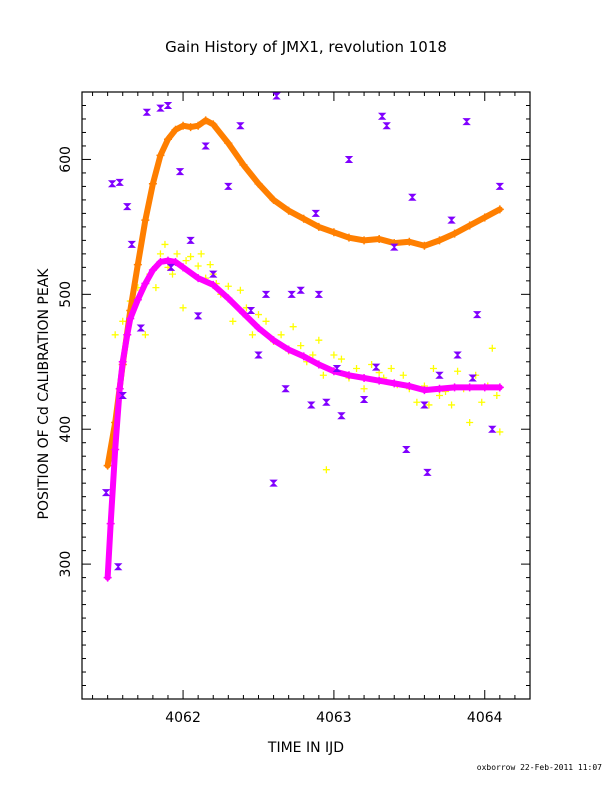 This screenshot has width=612, height=792. Describe the element at coordinates (66, 159) in the screenshot. I see `y-tick-label: 600` at that location.